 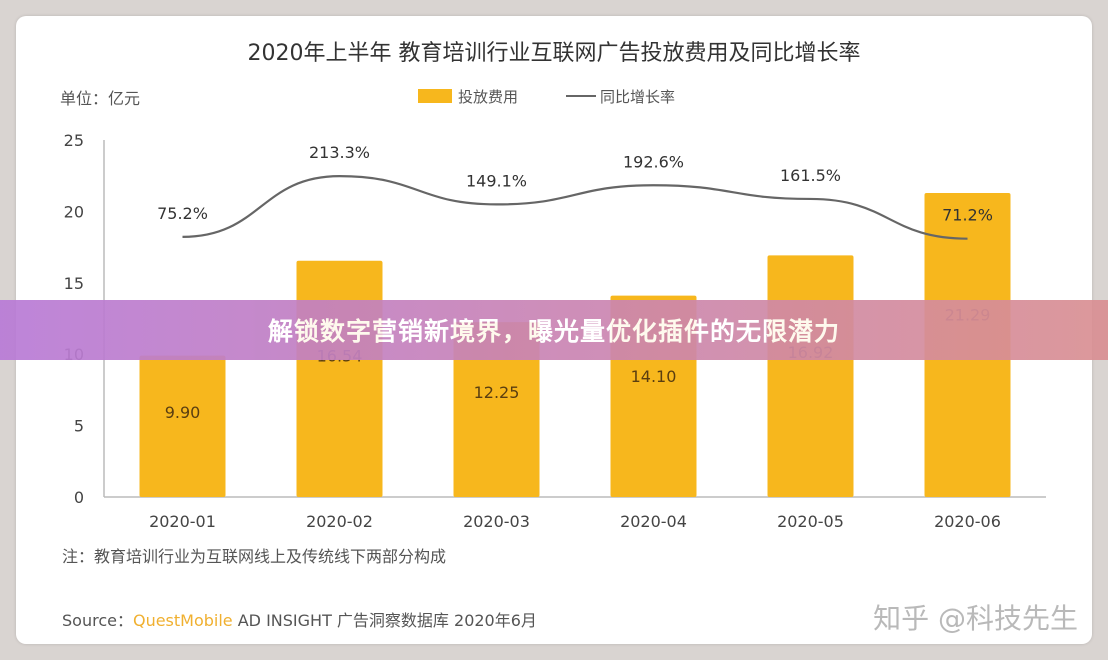 I want to click on x-tick-label: 2020-03, so click(x=496, y=521).